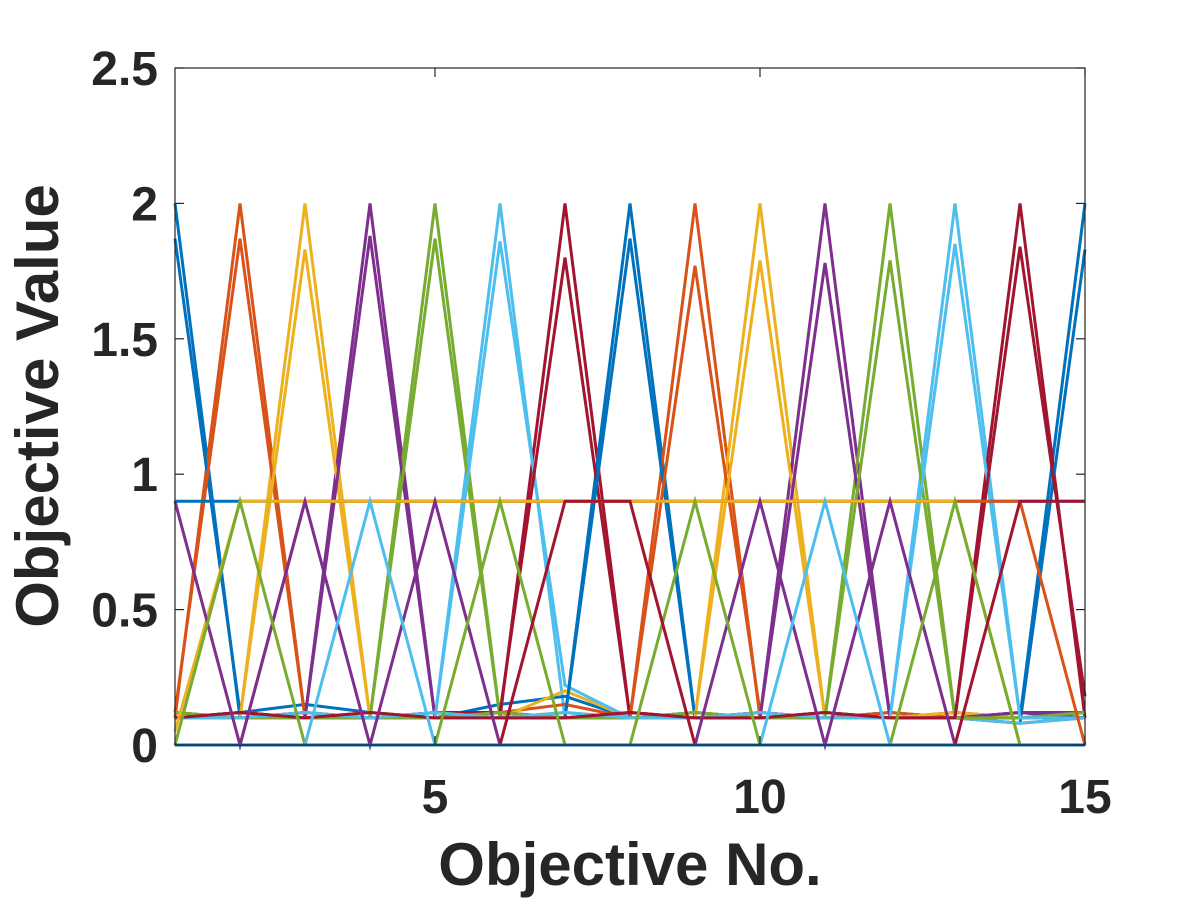 The image size is (1200, 900). I want to click on y-tick-label-1: 1, so click(144, 475).